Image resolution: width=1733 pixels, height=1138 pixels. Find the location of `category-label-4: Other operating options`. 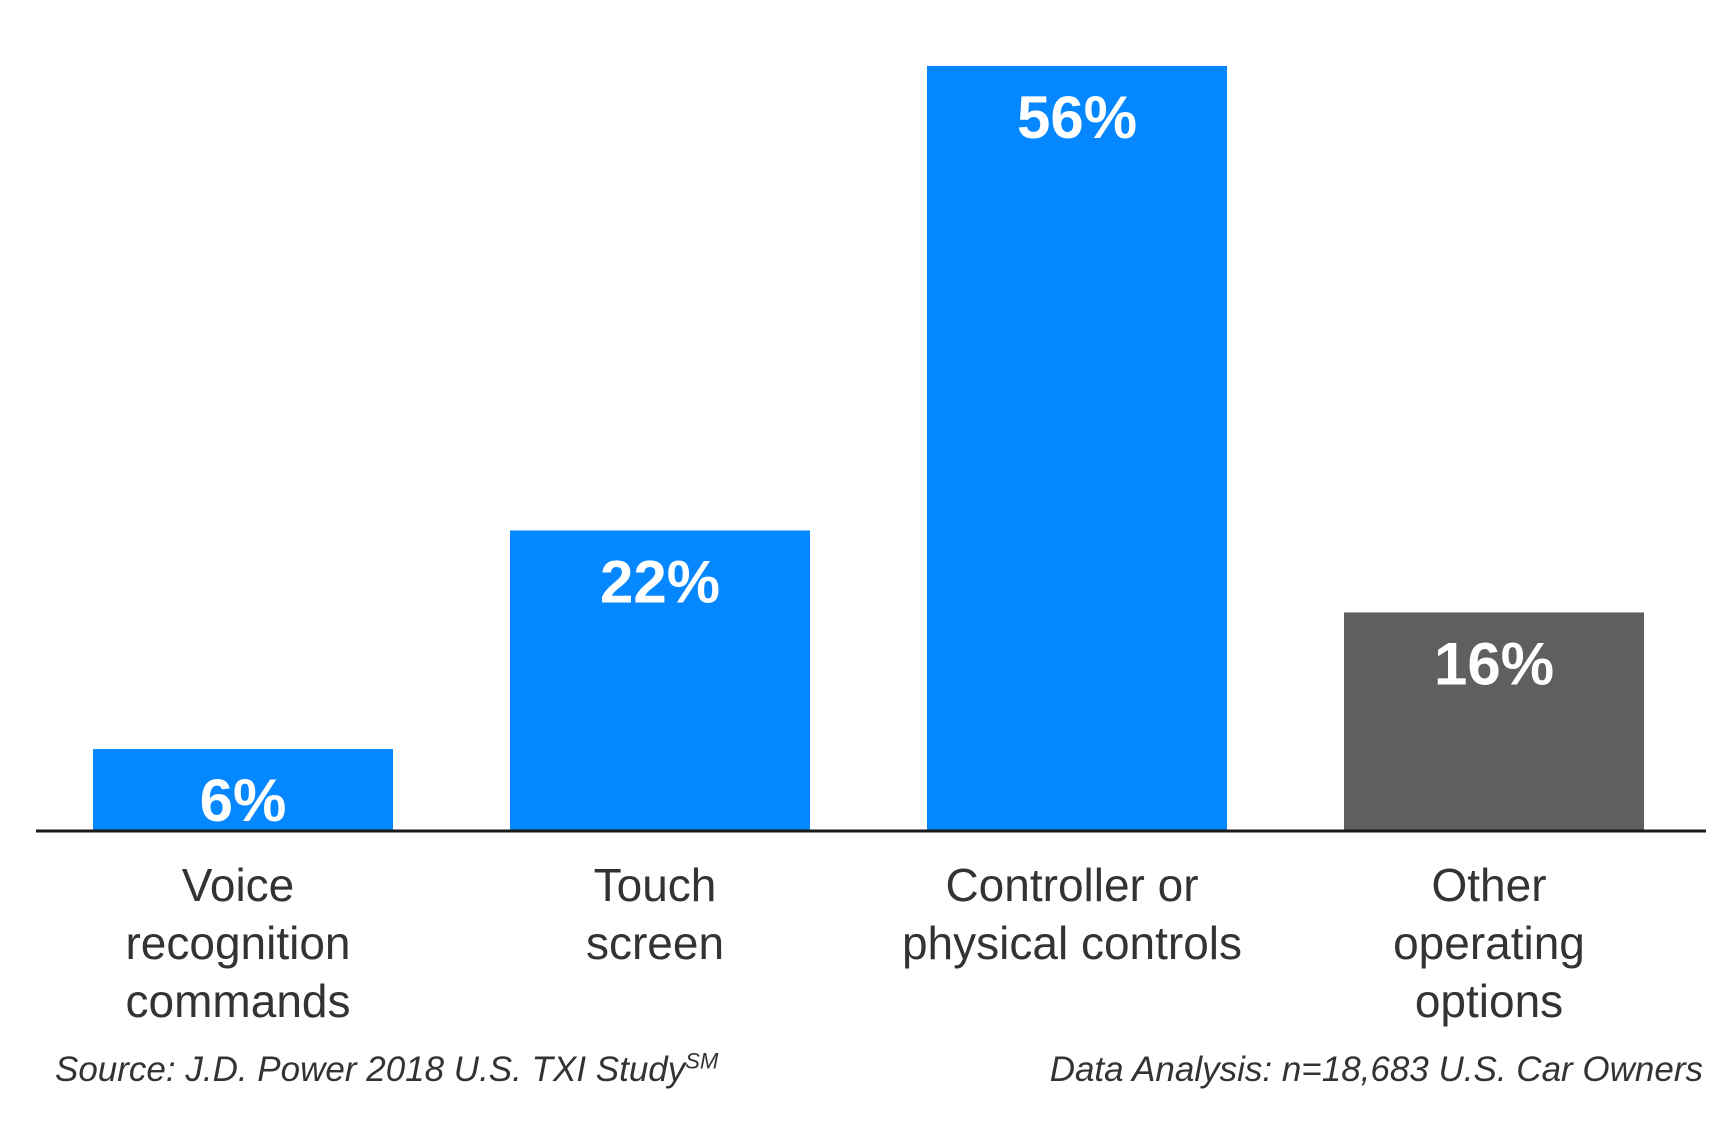

category-label-4: Other operating options is located at coordinates (1489, 943).